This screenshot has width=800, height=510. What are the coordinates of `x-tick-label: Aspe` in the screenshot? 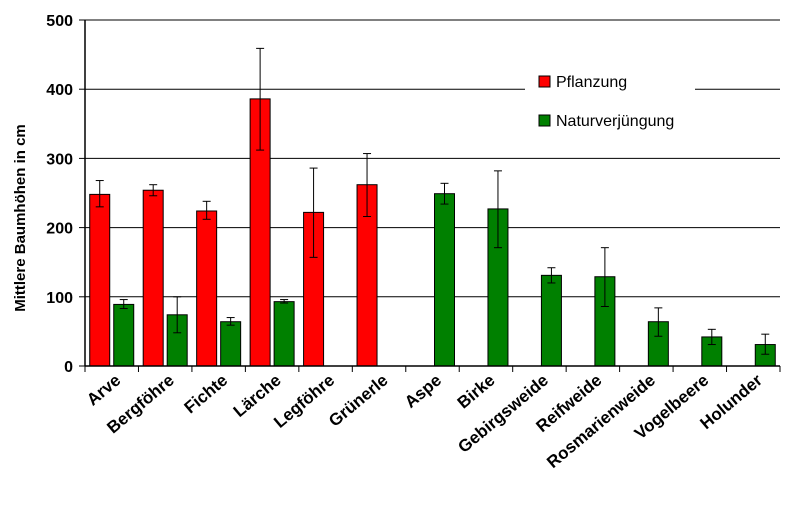 It's located at (423, 391).